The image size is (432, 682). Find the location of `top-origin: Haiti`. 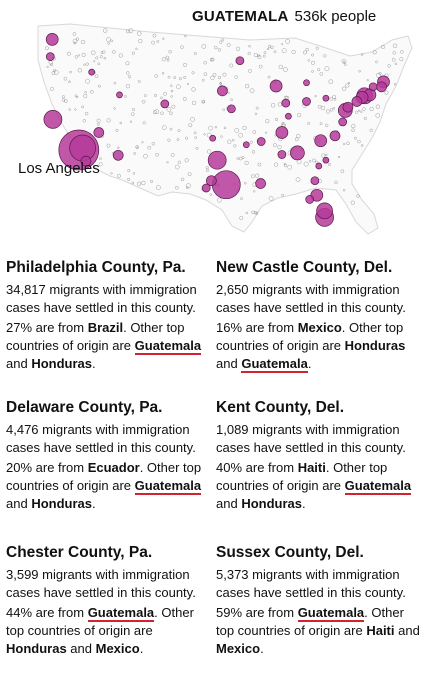

top-origin: Haiti is located at coordinates (311, 467).